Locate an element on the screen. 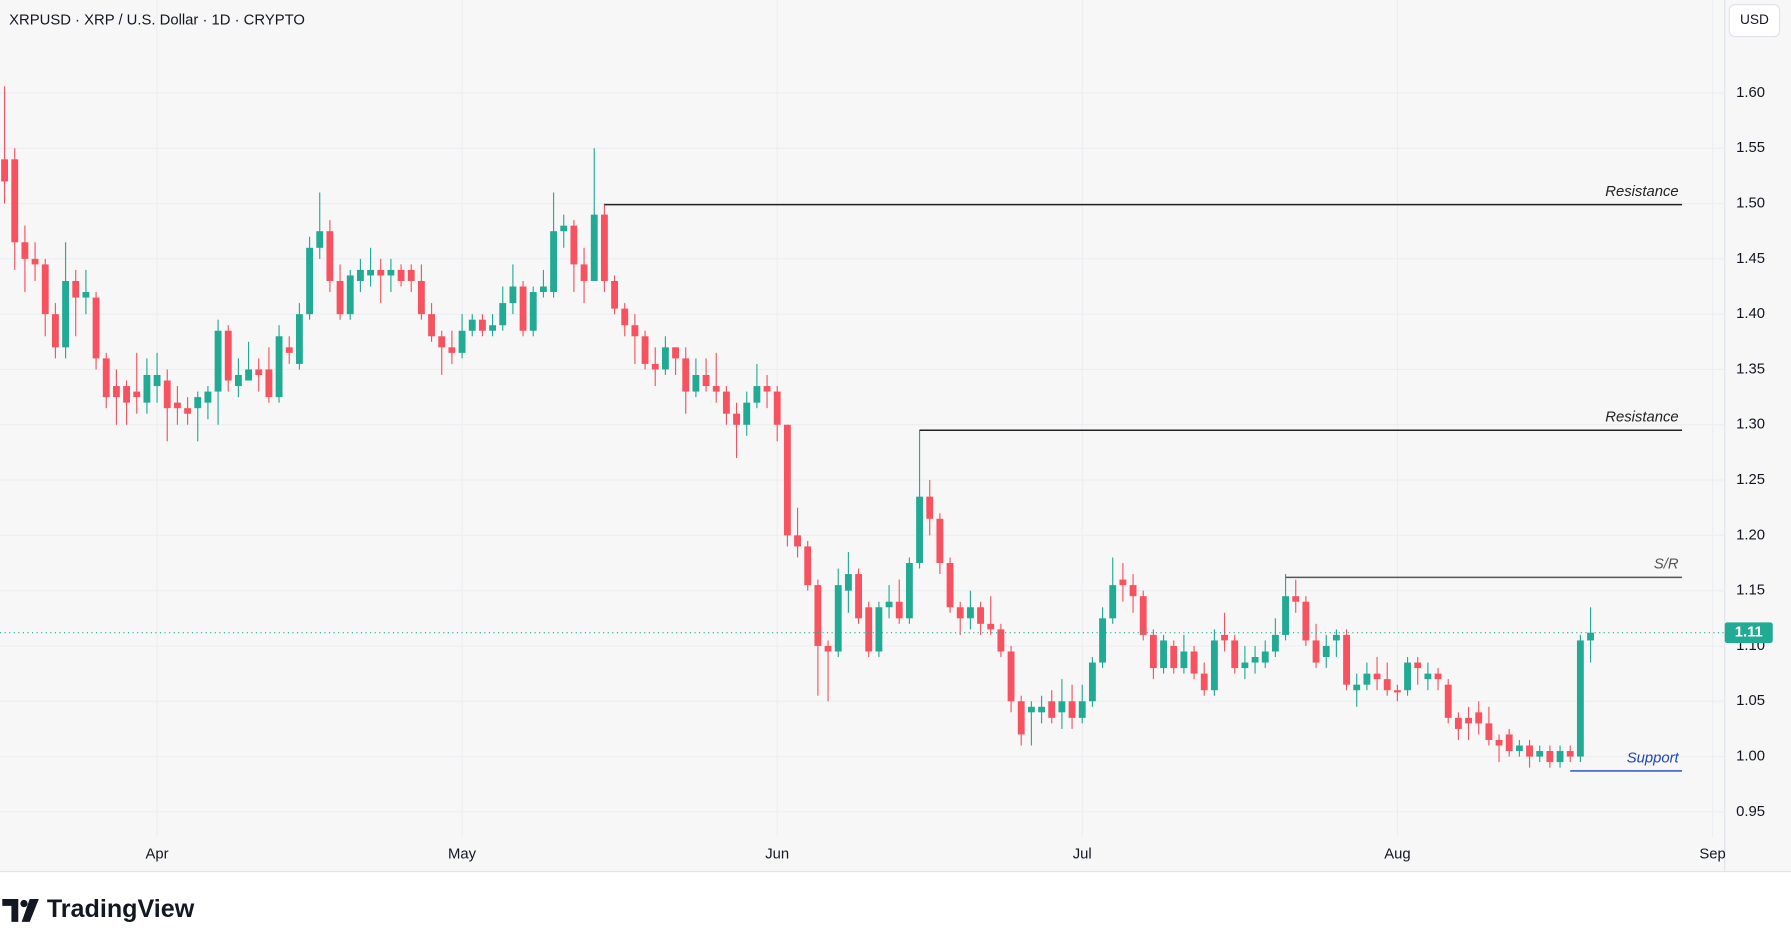 Image resolution: width=1791 pixels, height=947 pixels. logo-slash is located at coordinates (30, 910).